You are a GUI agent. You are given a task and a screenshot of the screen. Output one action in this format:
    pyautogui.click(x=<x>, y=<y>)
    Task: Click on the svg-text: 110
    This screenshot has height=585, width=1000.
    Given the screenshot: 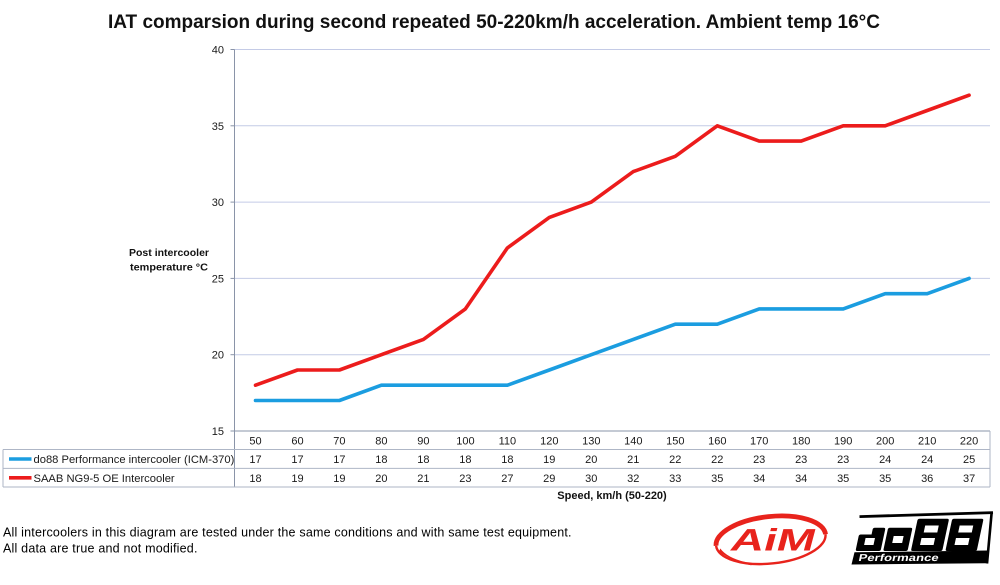 What is the action you would take?
    pyautogui.click(x=508, y=442)
    